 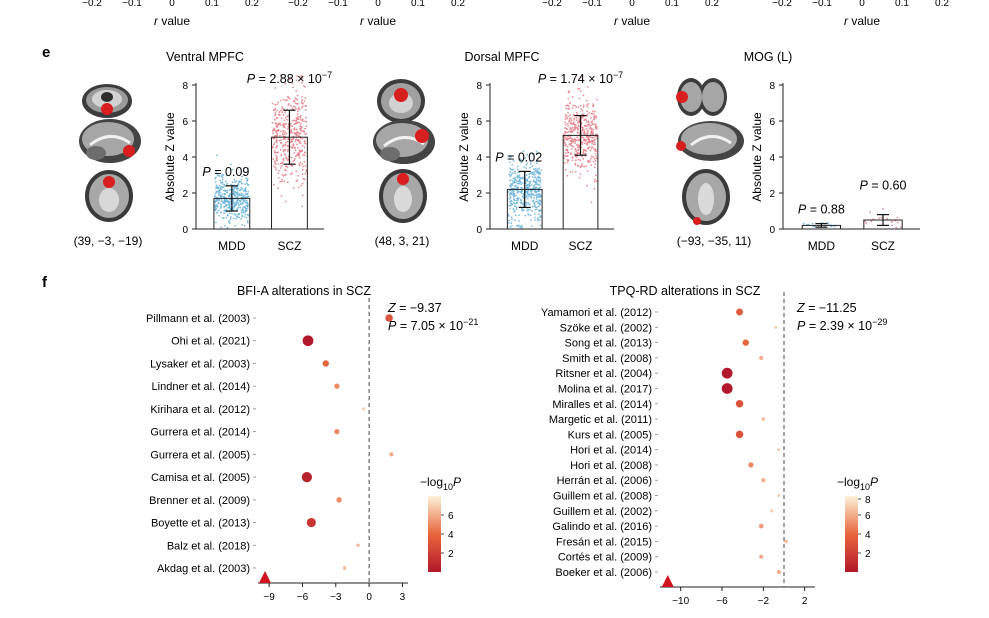 I want to click on coord-label-mog: (−93, −35, 11), so click(x=714, y=241).